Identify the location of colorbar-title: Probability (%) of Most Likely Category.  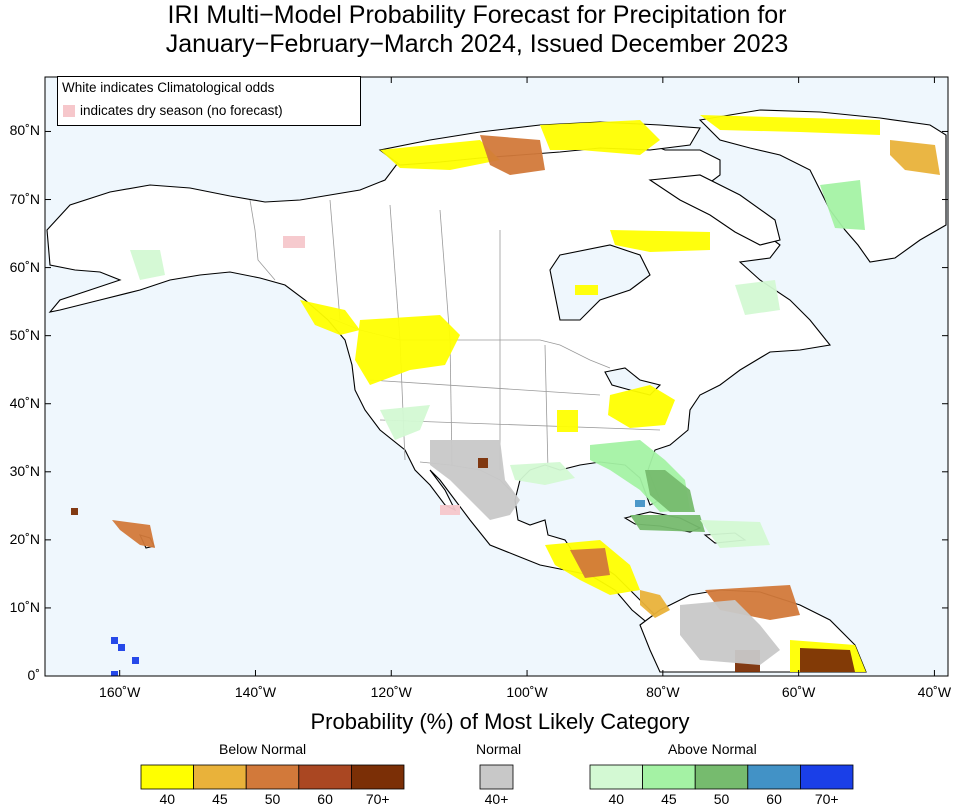
(500, 721).